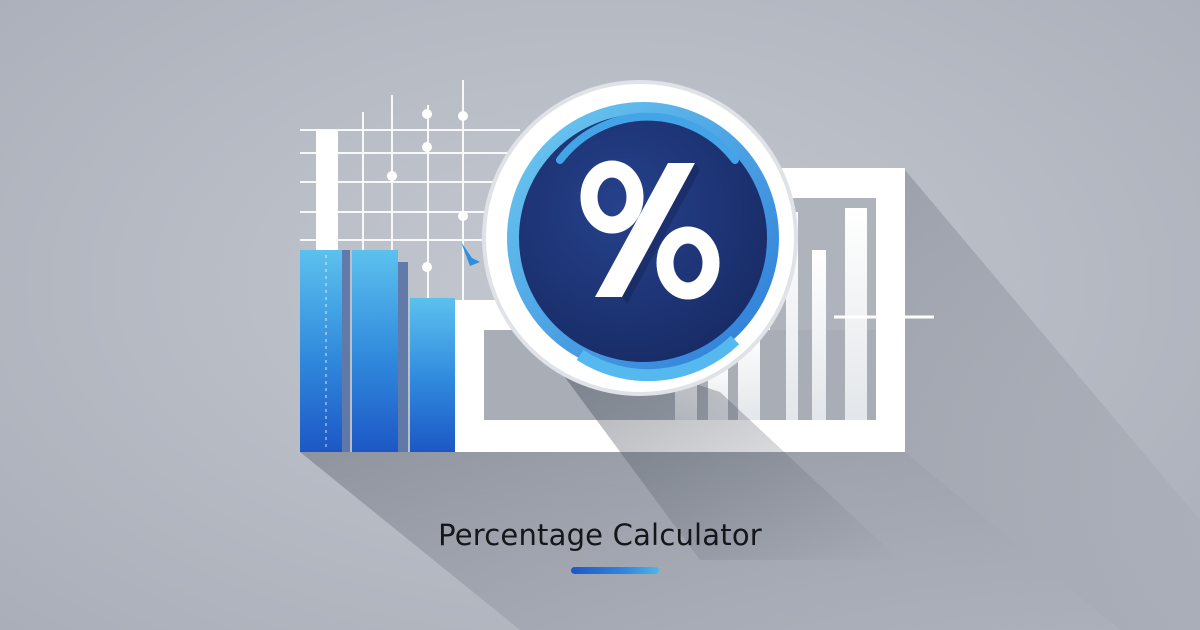  What do you see at coordinates (327, 190) in the screenshot?
I see `chart-bar` at bounding box center [327, 190].